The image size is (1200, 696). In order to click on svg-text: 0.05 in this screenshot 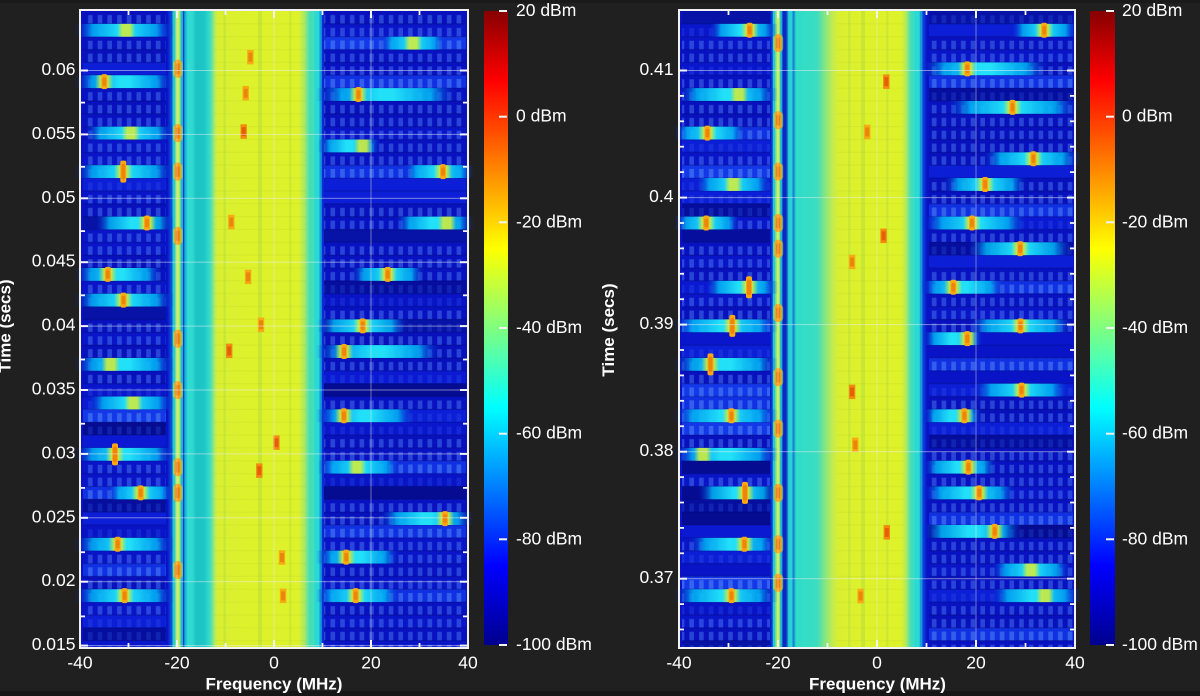, I will do `click(58, 197)`.